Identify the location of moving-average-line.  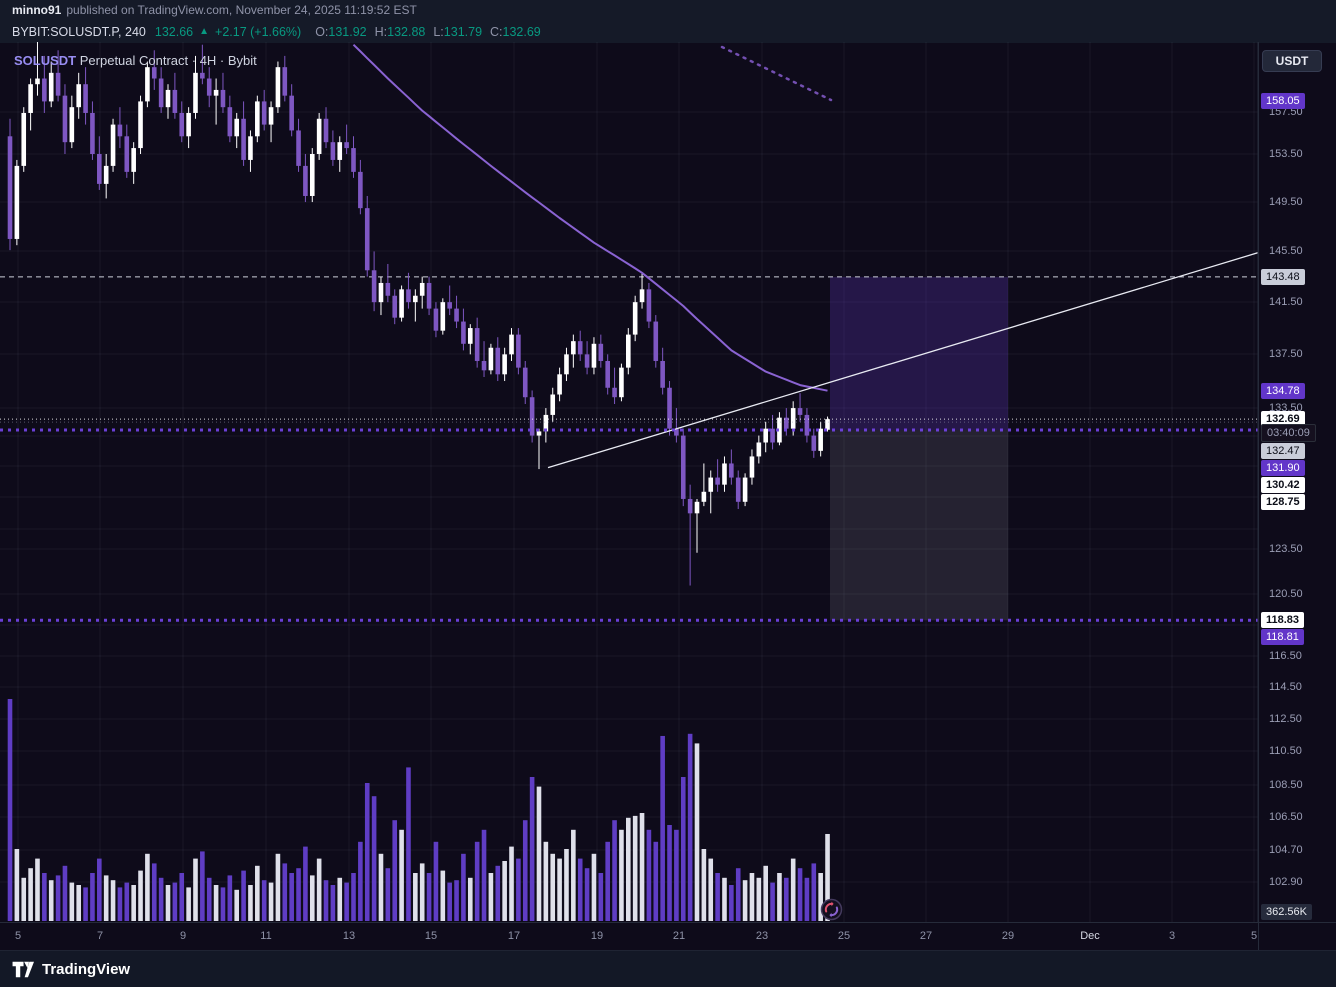
(590, 217).